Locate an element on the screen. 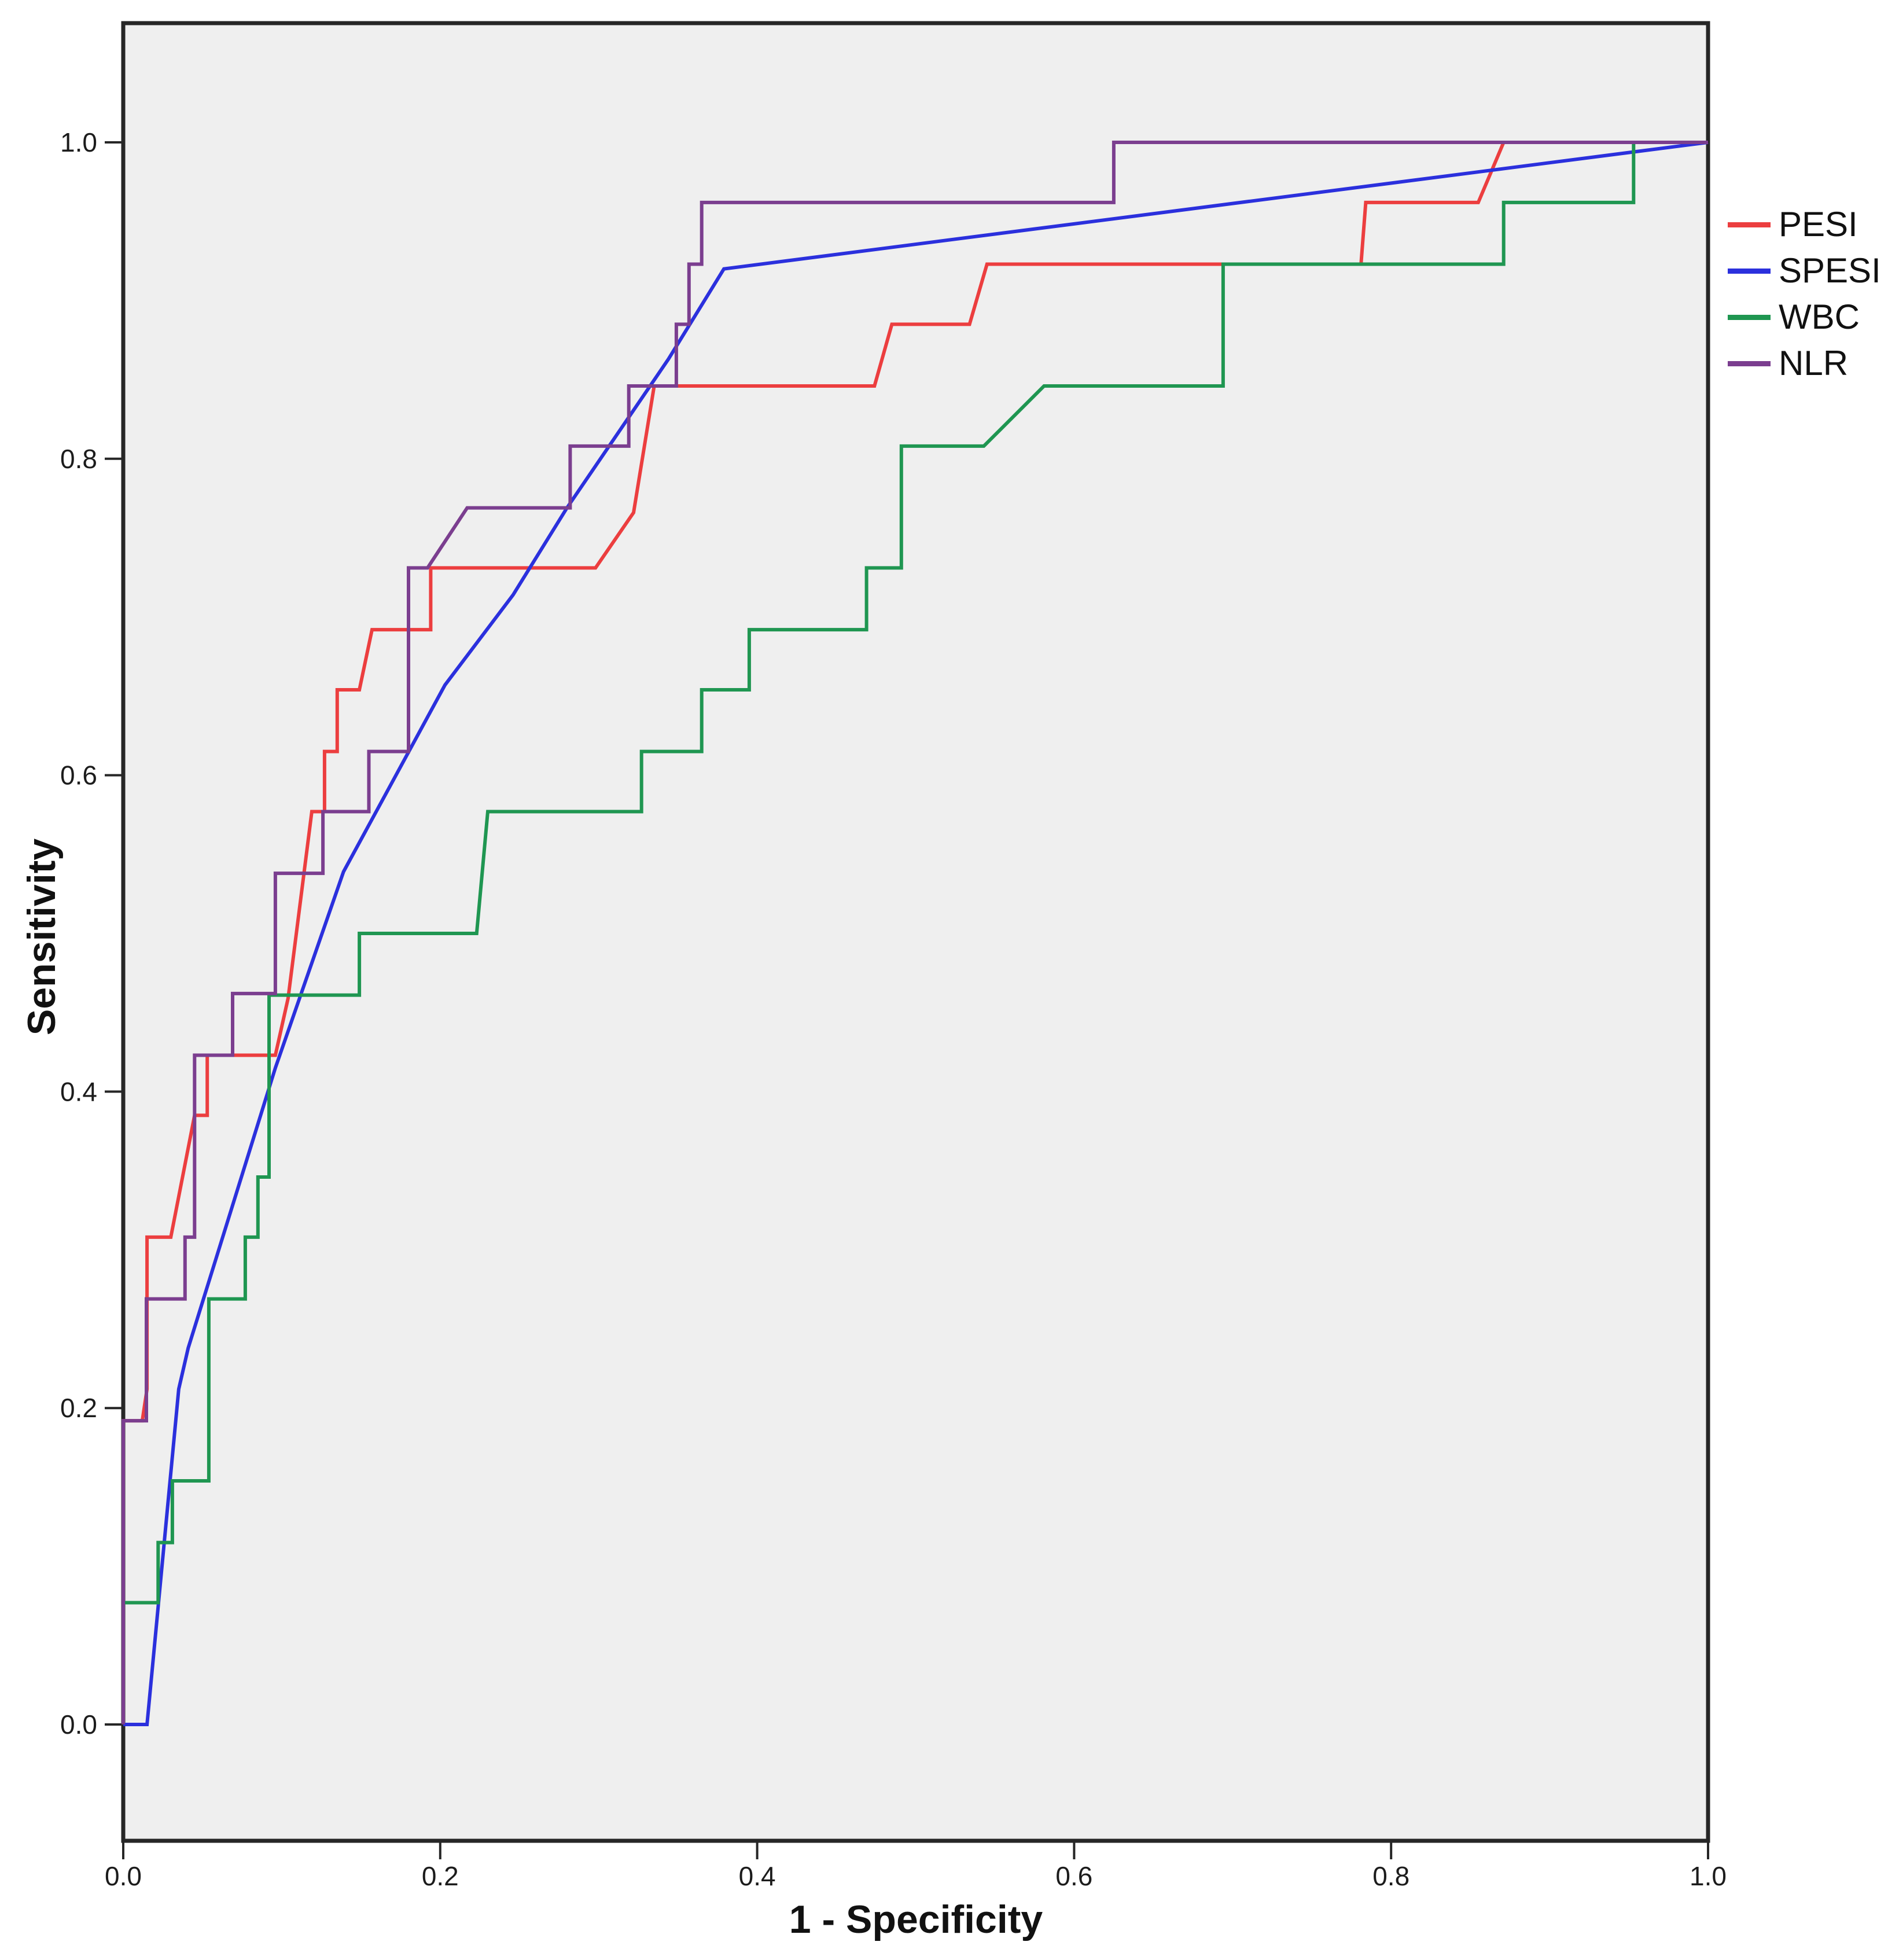 This screenshot has width=1899, height=1960. x-tick-label: 0.0 is located at coordinates (123, 1876).